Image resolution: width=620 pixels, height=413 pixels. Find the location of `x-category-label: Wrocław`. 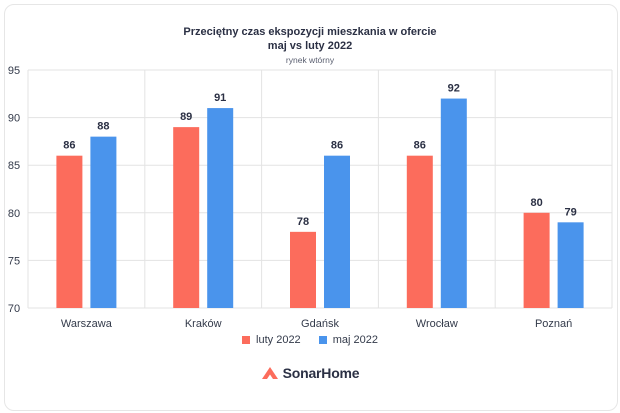

x-category-label: Wrocław is located at coordinates (437, 324).